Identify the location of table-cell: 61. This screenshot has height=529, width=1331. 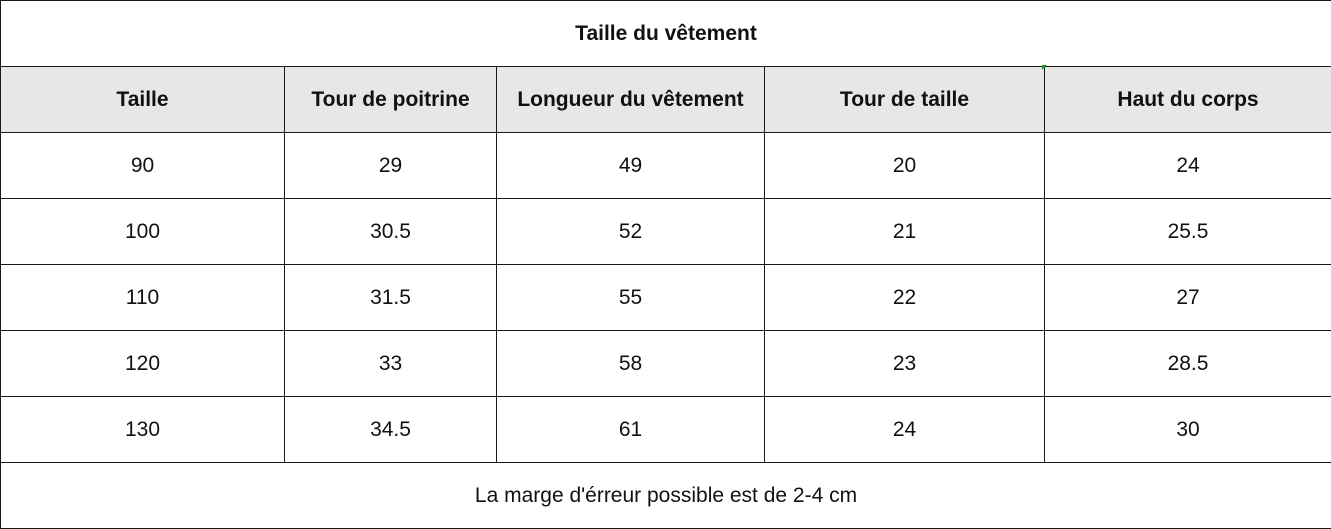
(630, 429).